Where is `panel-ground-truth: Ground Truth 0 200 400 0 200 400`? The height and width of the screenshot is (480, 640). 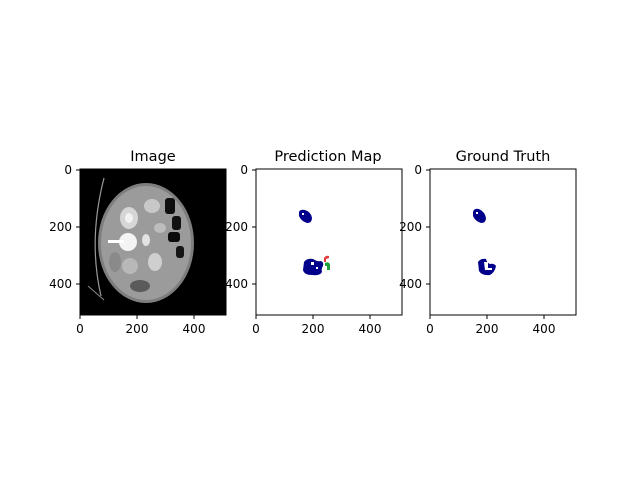 panel-ground-truth: Ground Truth 0 200 400 0 200 400 is located at coordinates (488, 242).